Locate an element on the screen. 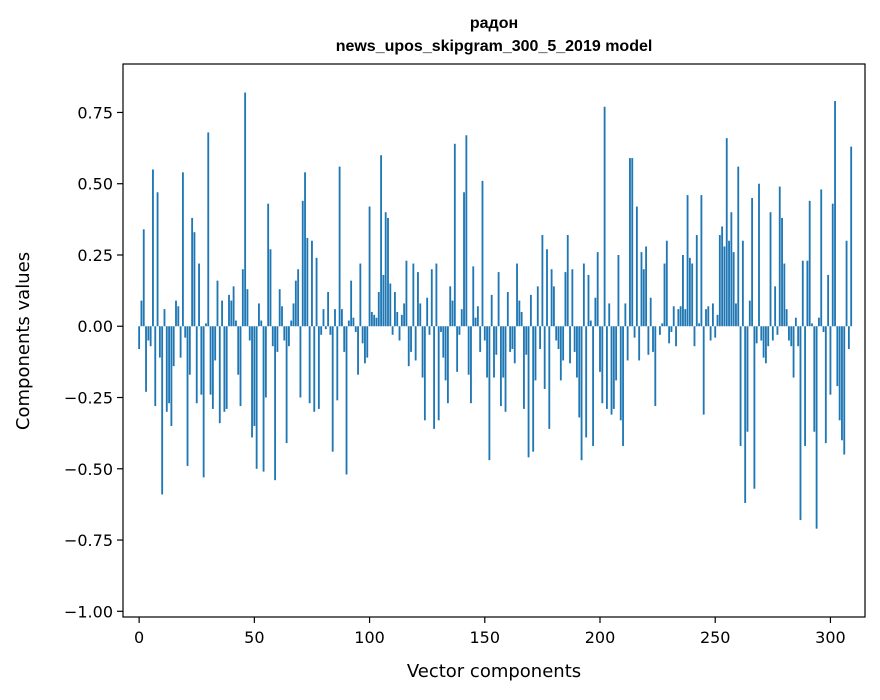  y-axis-label: Components values is located at coordinates (23, 341).